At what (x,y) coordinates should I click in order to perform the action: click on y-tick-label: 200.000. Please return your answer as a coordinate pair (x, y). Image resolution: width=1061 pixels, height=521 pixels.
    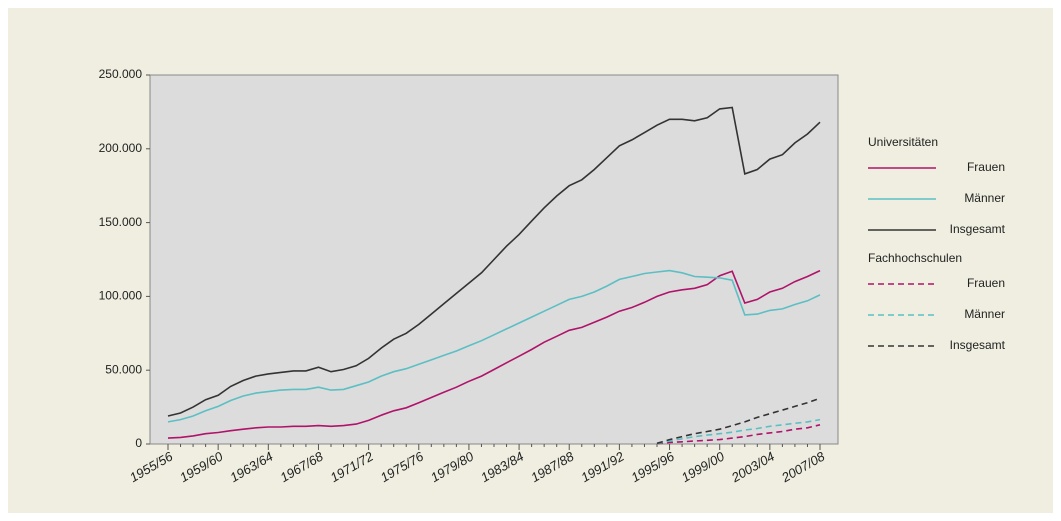
    Looking at the image, I should click on (121, 148).